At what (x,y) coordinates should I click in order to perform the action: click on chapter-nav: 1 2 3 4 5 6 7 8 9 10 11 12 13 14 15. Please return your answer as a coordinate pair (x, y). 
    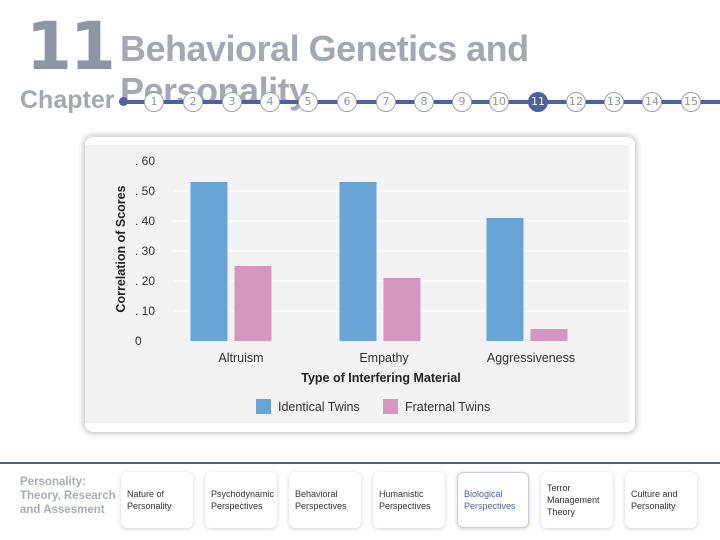
    Looking at the image, I should click on (426, 102).